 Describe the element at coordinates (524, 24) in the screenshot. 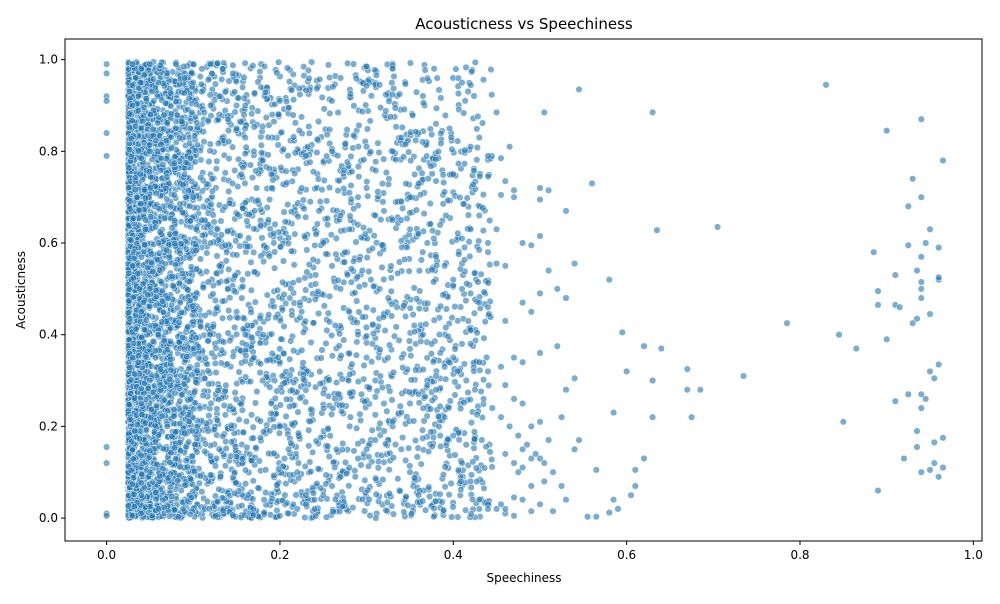

I see `chart-title: Acousticness vs Speechiness` at that location.